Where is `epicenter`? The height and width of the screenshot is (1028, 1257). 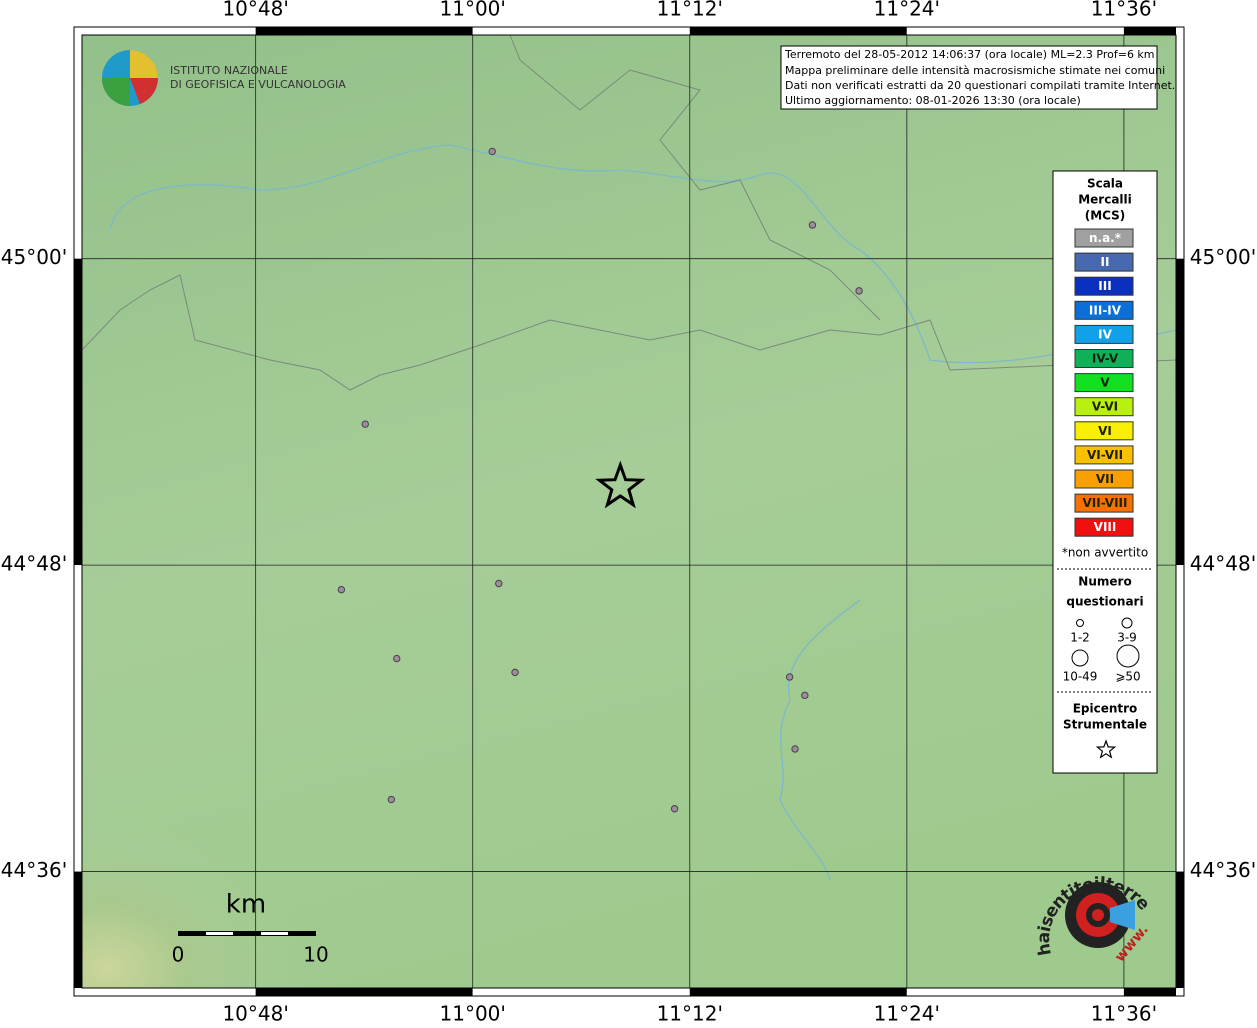
epicenter is located at coordinates (620, 484).